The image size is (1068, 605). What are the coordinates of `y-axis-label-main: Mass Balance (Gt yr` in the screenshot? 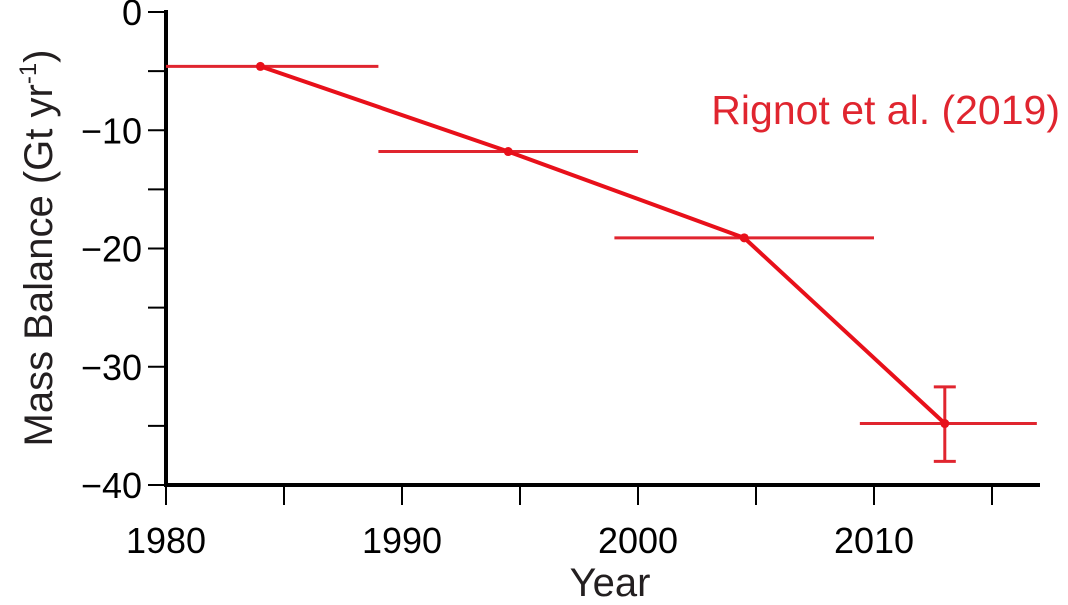 It's located at (39, 265).